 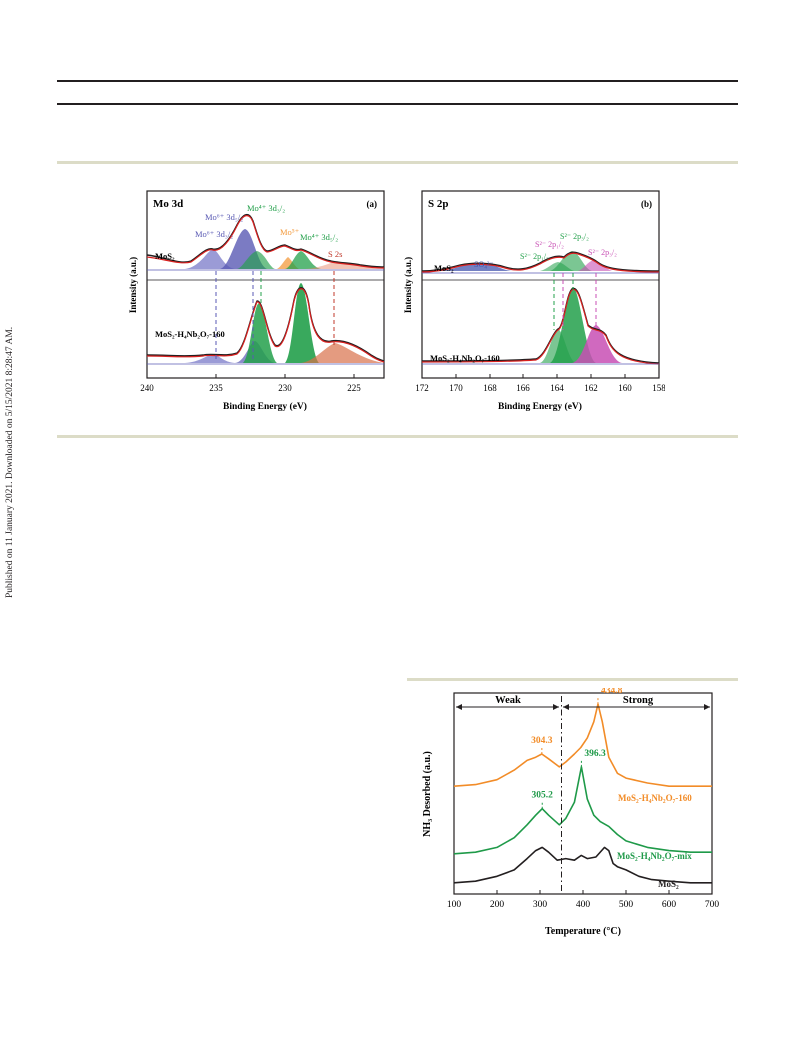 I want to click on s2s-peak-bottom, so click(x=342, y=353).